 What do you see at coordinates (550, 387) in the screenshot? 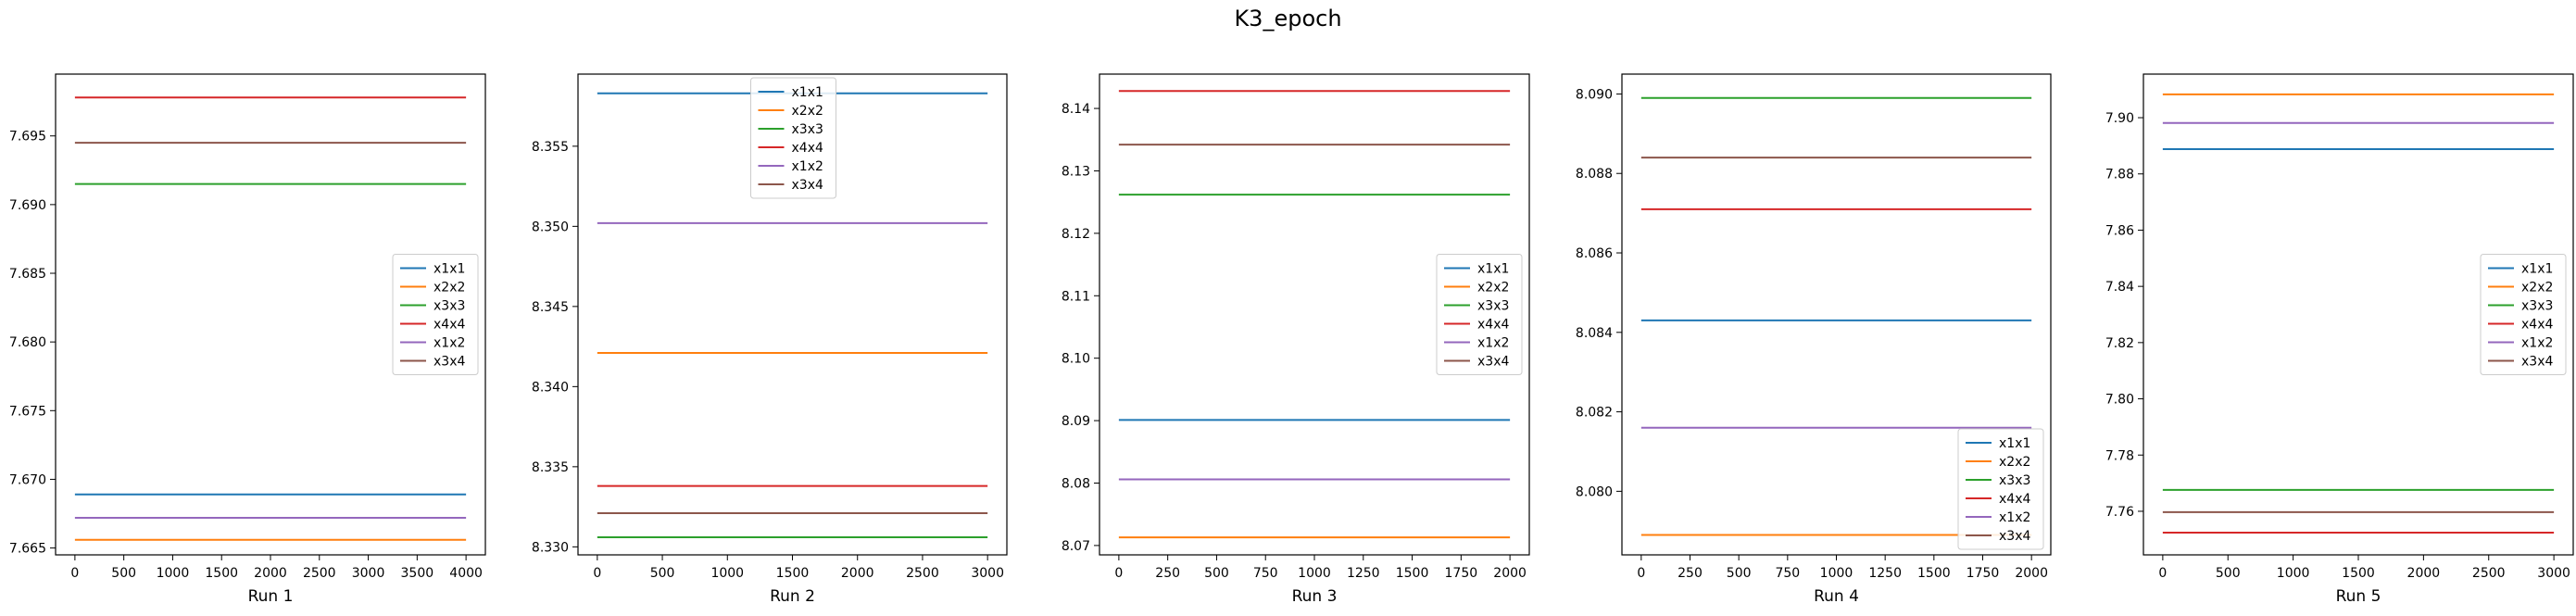
I see `y-tick-label: 8.340` at bounding box center [550, 387].